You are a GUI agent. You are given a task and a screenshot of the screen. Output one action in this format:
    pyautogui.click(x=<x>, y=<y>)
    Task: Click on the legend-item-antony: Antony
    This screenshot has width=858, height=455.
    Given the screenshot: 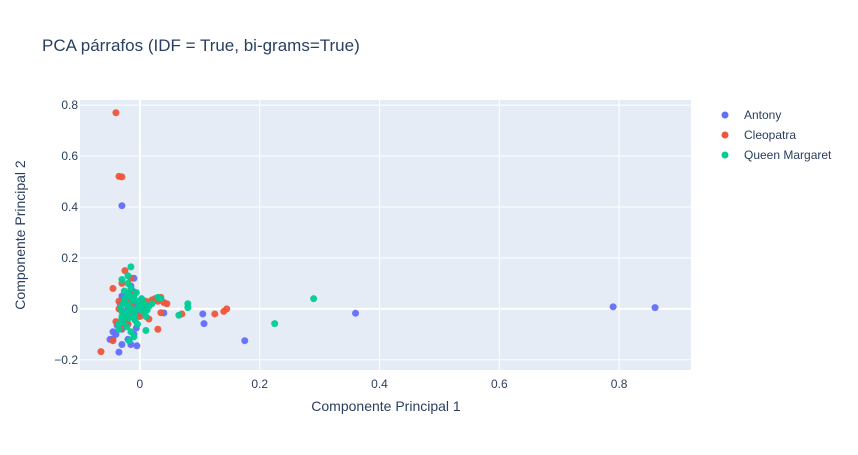 What is the action you would take?
    pyautogui.click(x=751, y=115)
    